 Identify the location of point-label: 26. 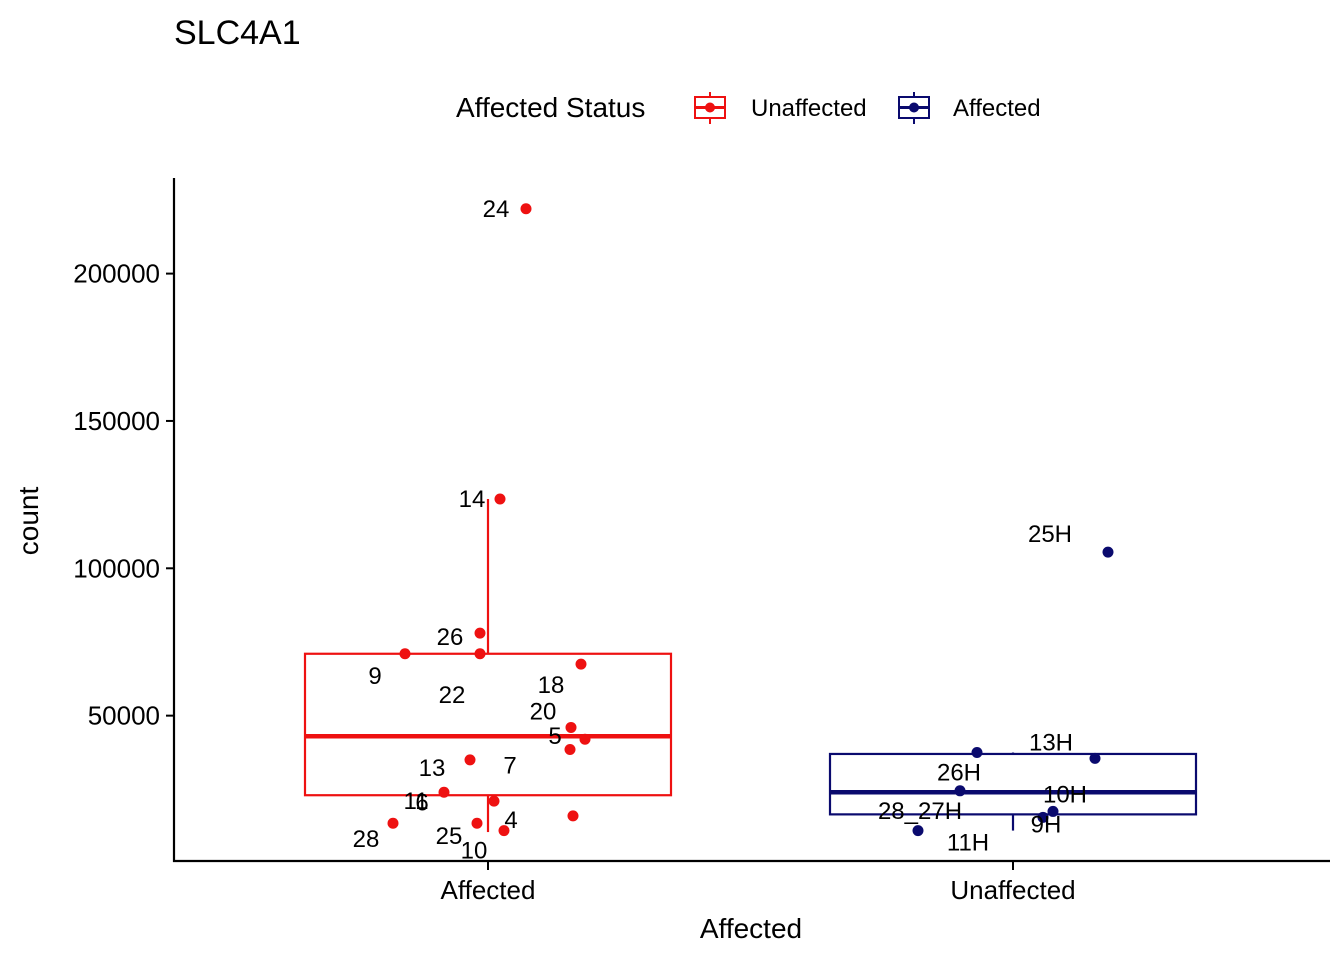
(450, 637).